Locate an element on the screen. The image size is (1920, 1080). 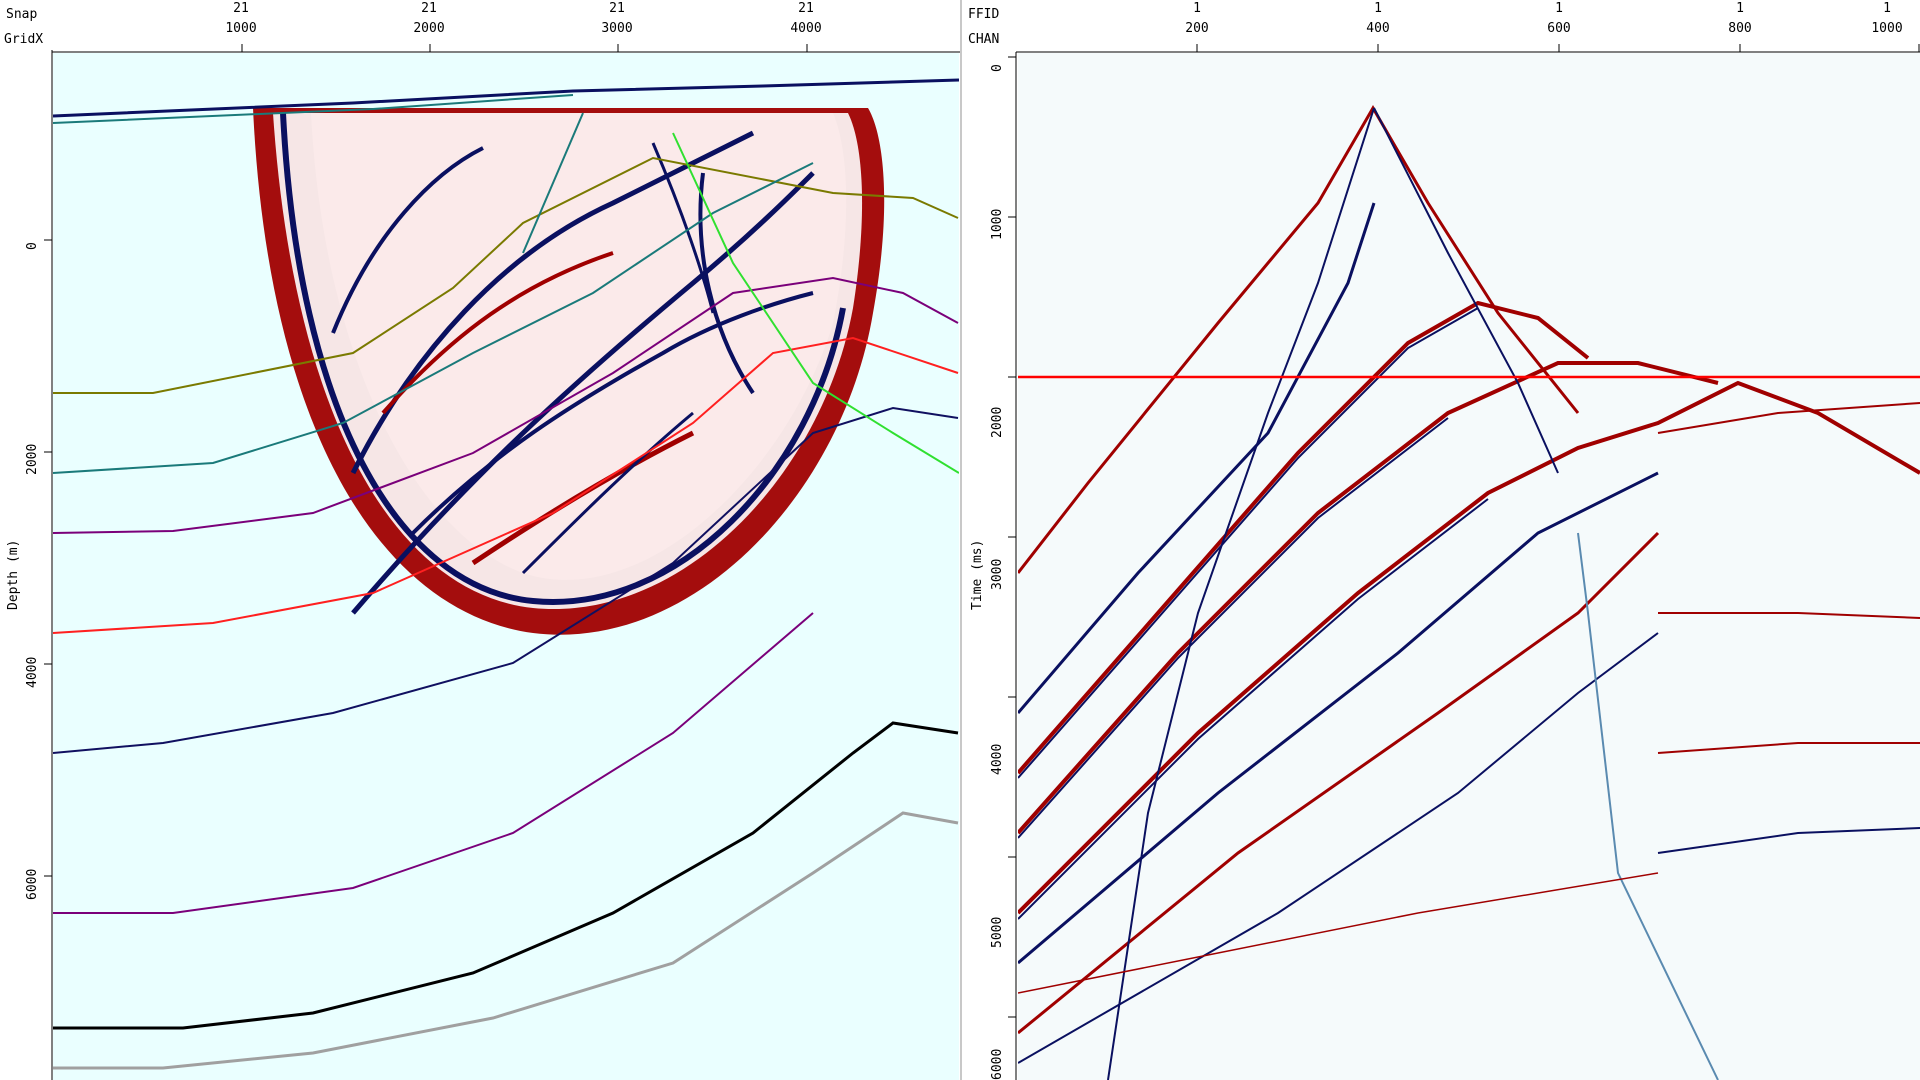
ffid-tick-4: 1 is located at coordinates (1740, 8).